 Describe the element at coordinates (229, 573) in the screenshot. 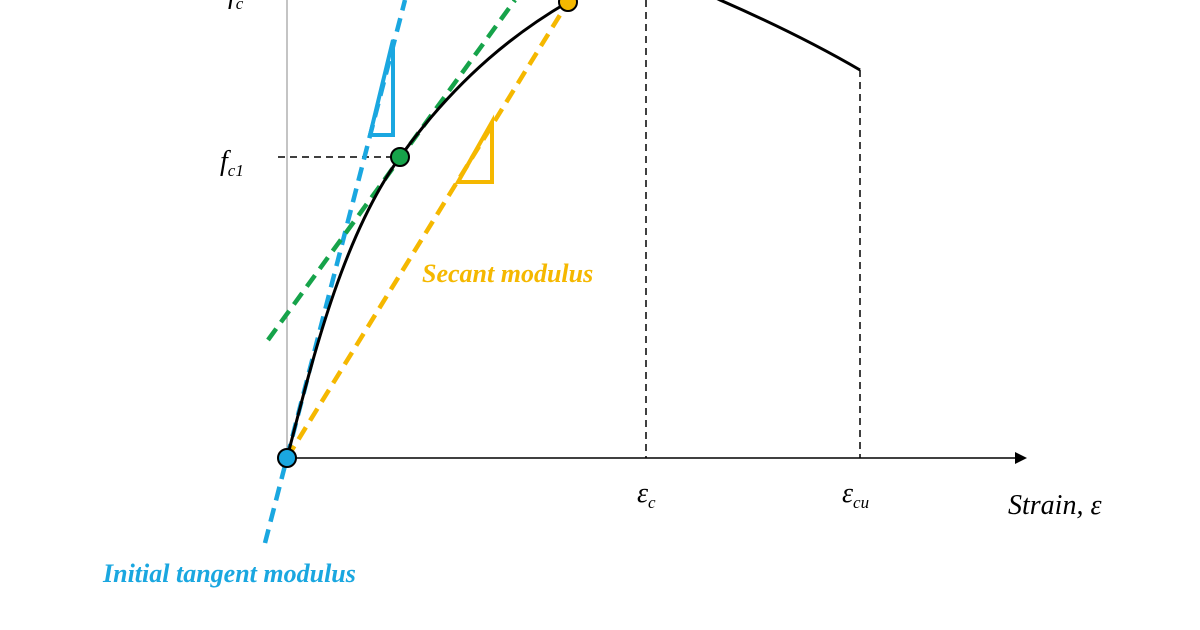

I see `initial-tangent-label: Initial tangent modulus` at that location.